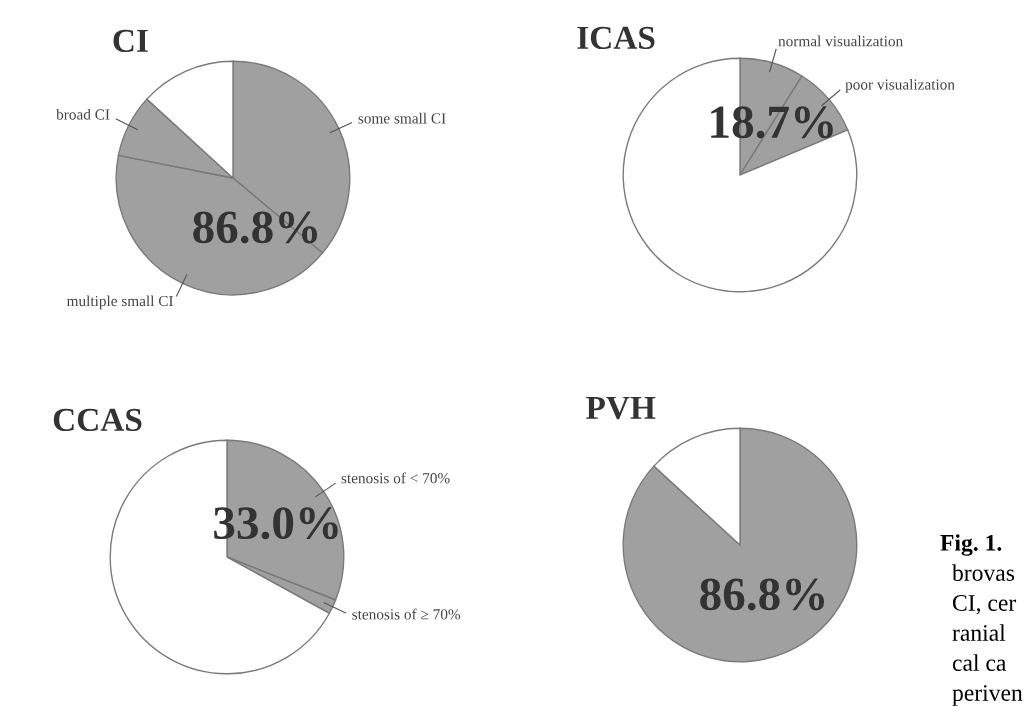 Image resolution: width=1034 pixels, height=706 pixels. What do you see at coordinates (402, 118) in the screenshot?
I see `slice-label: some small CI` at bounding box center [402, 118].